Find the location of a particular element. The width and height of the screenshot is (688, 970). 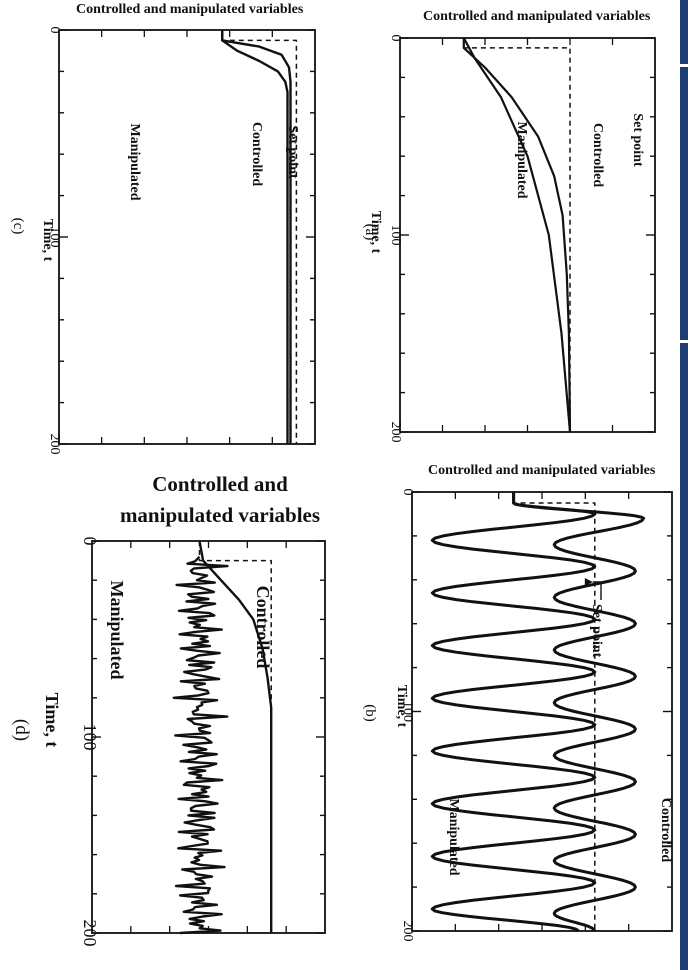

panel-b-title: Controlled and manipulated variables is located at coordinates (542, 470).